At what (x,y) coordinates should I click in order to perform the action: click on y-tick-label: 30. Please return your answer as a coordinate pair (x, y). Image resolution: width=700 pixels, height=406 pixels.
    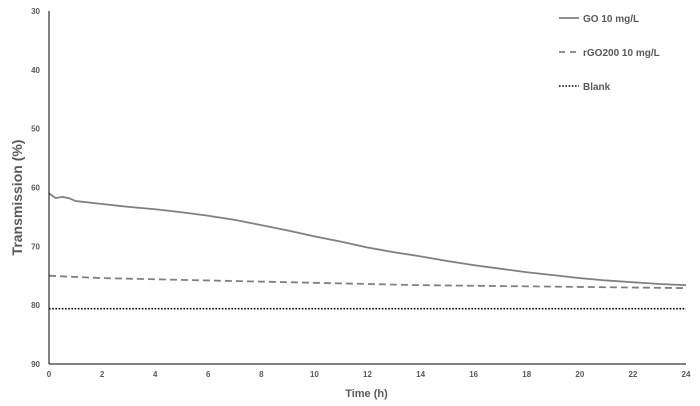
    Looking at the image, I should click on (35, 11).